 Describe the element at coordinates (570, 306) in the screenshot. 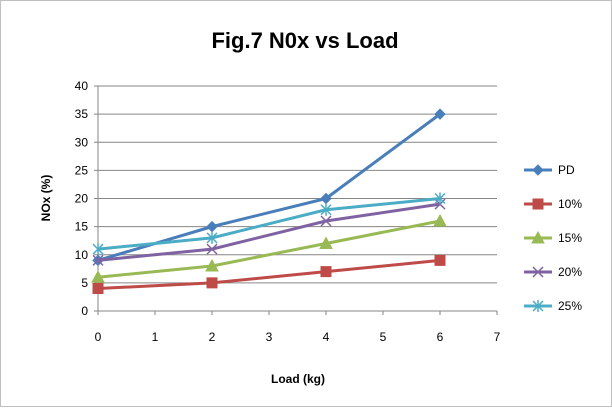

I see `legend-label: 25%` at that location.